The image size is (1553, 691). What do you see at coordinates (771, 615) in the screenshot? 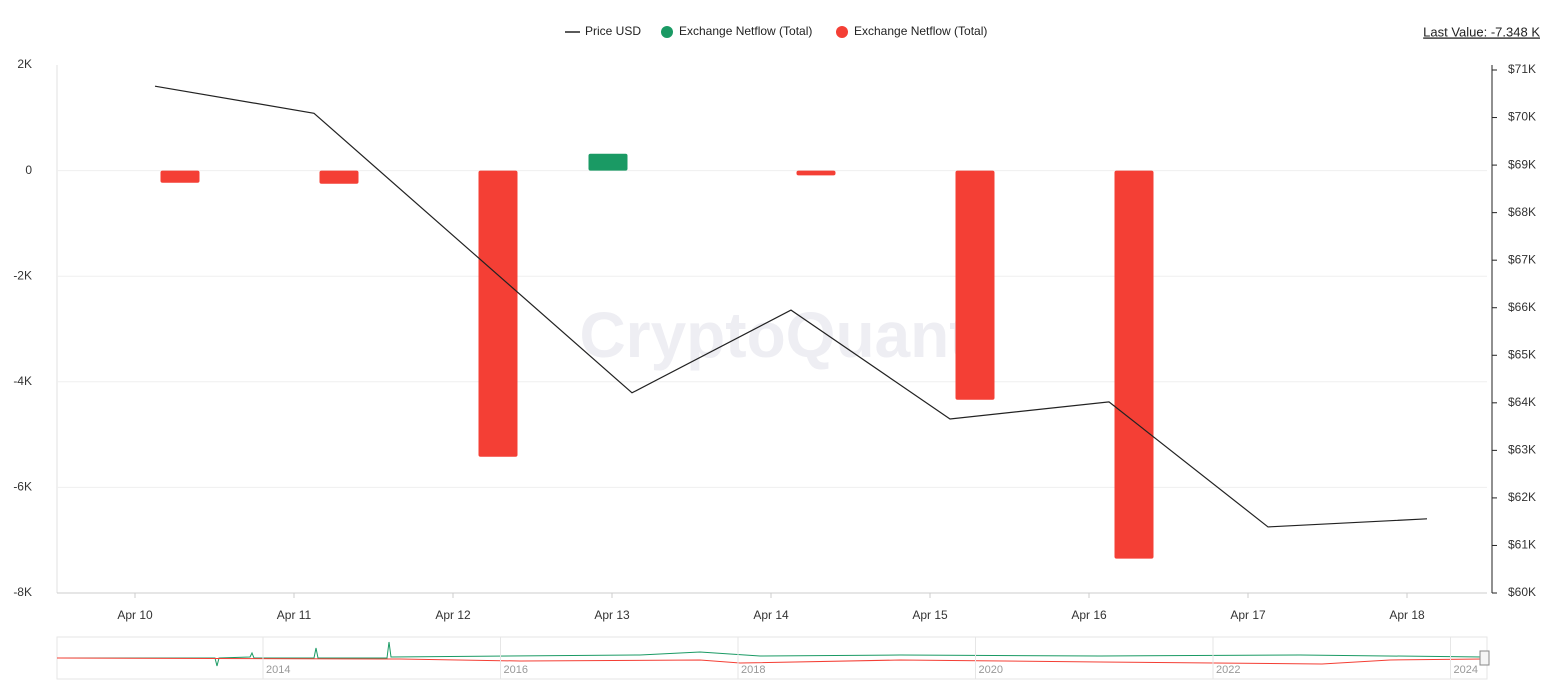
I see `x-tick-label: Apr 14` at bounding box center [771, 615].